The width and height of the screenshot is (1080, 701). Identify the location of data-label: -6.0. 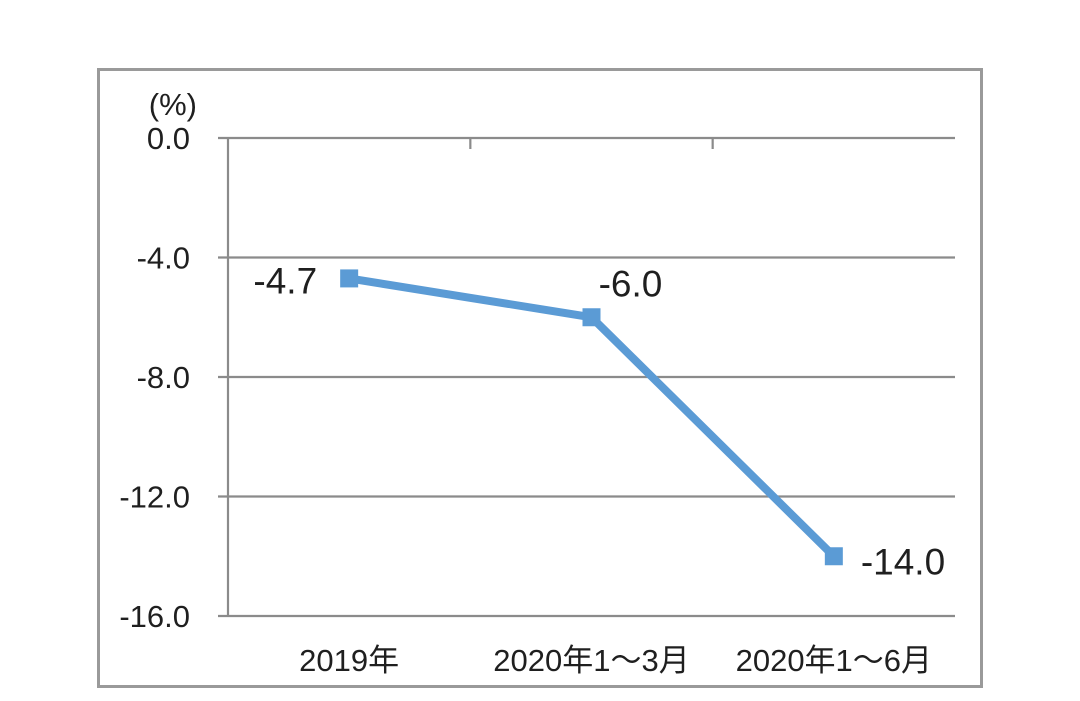
(631, 283).